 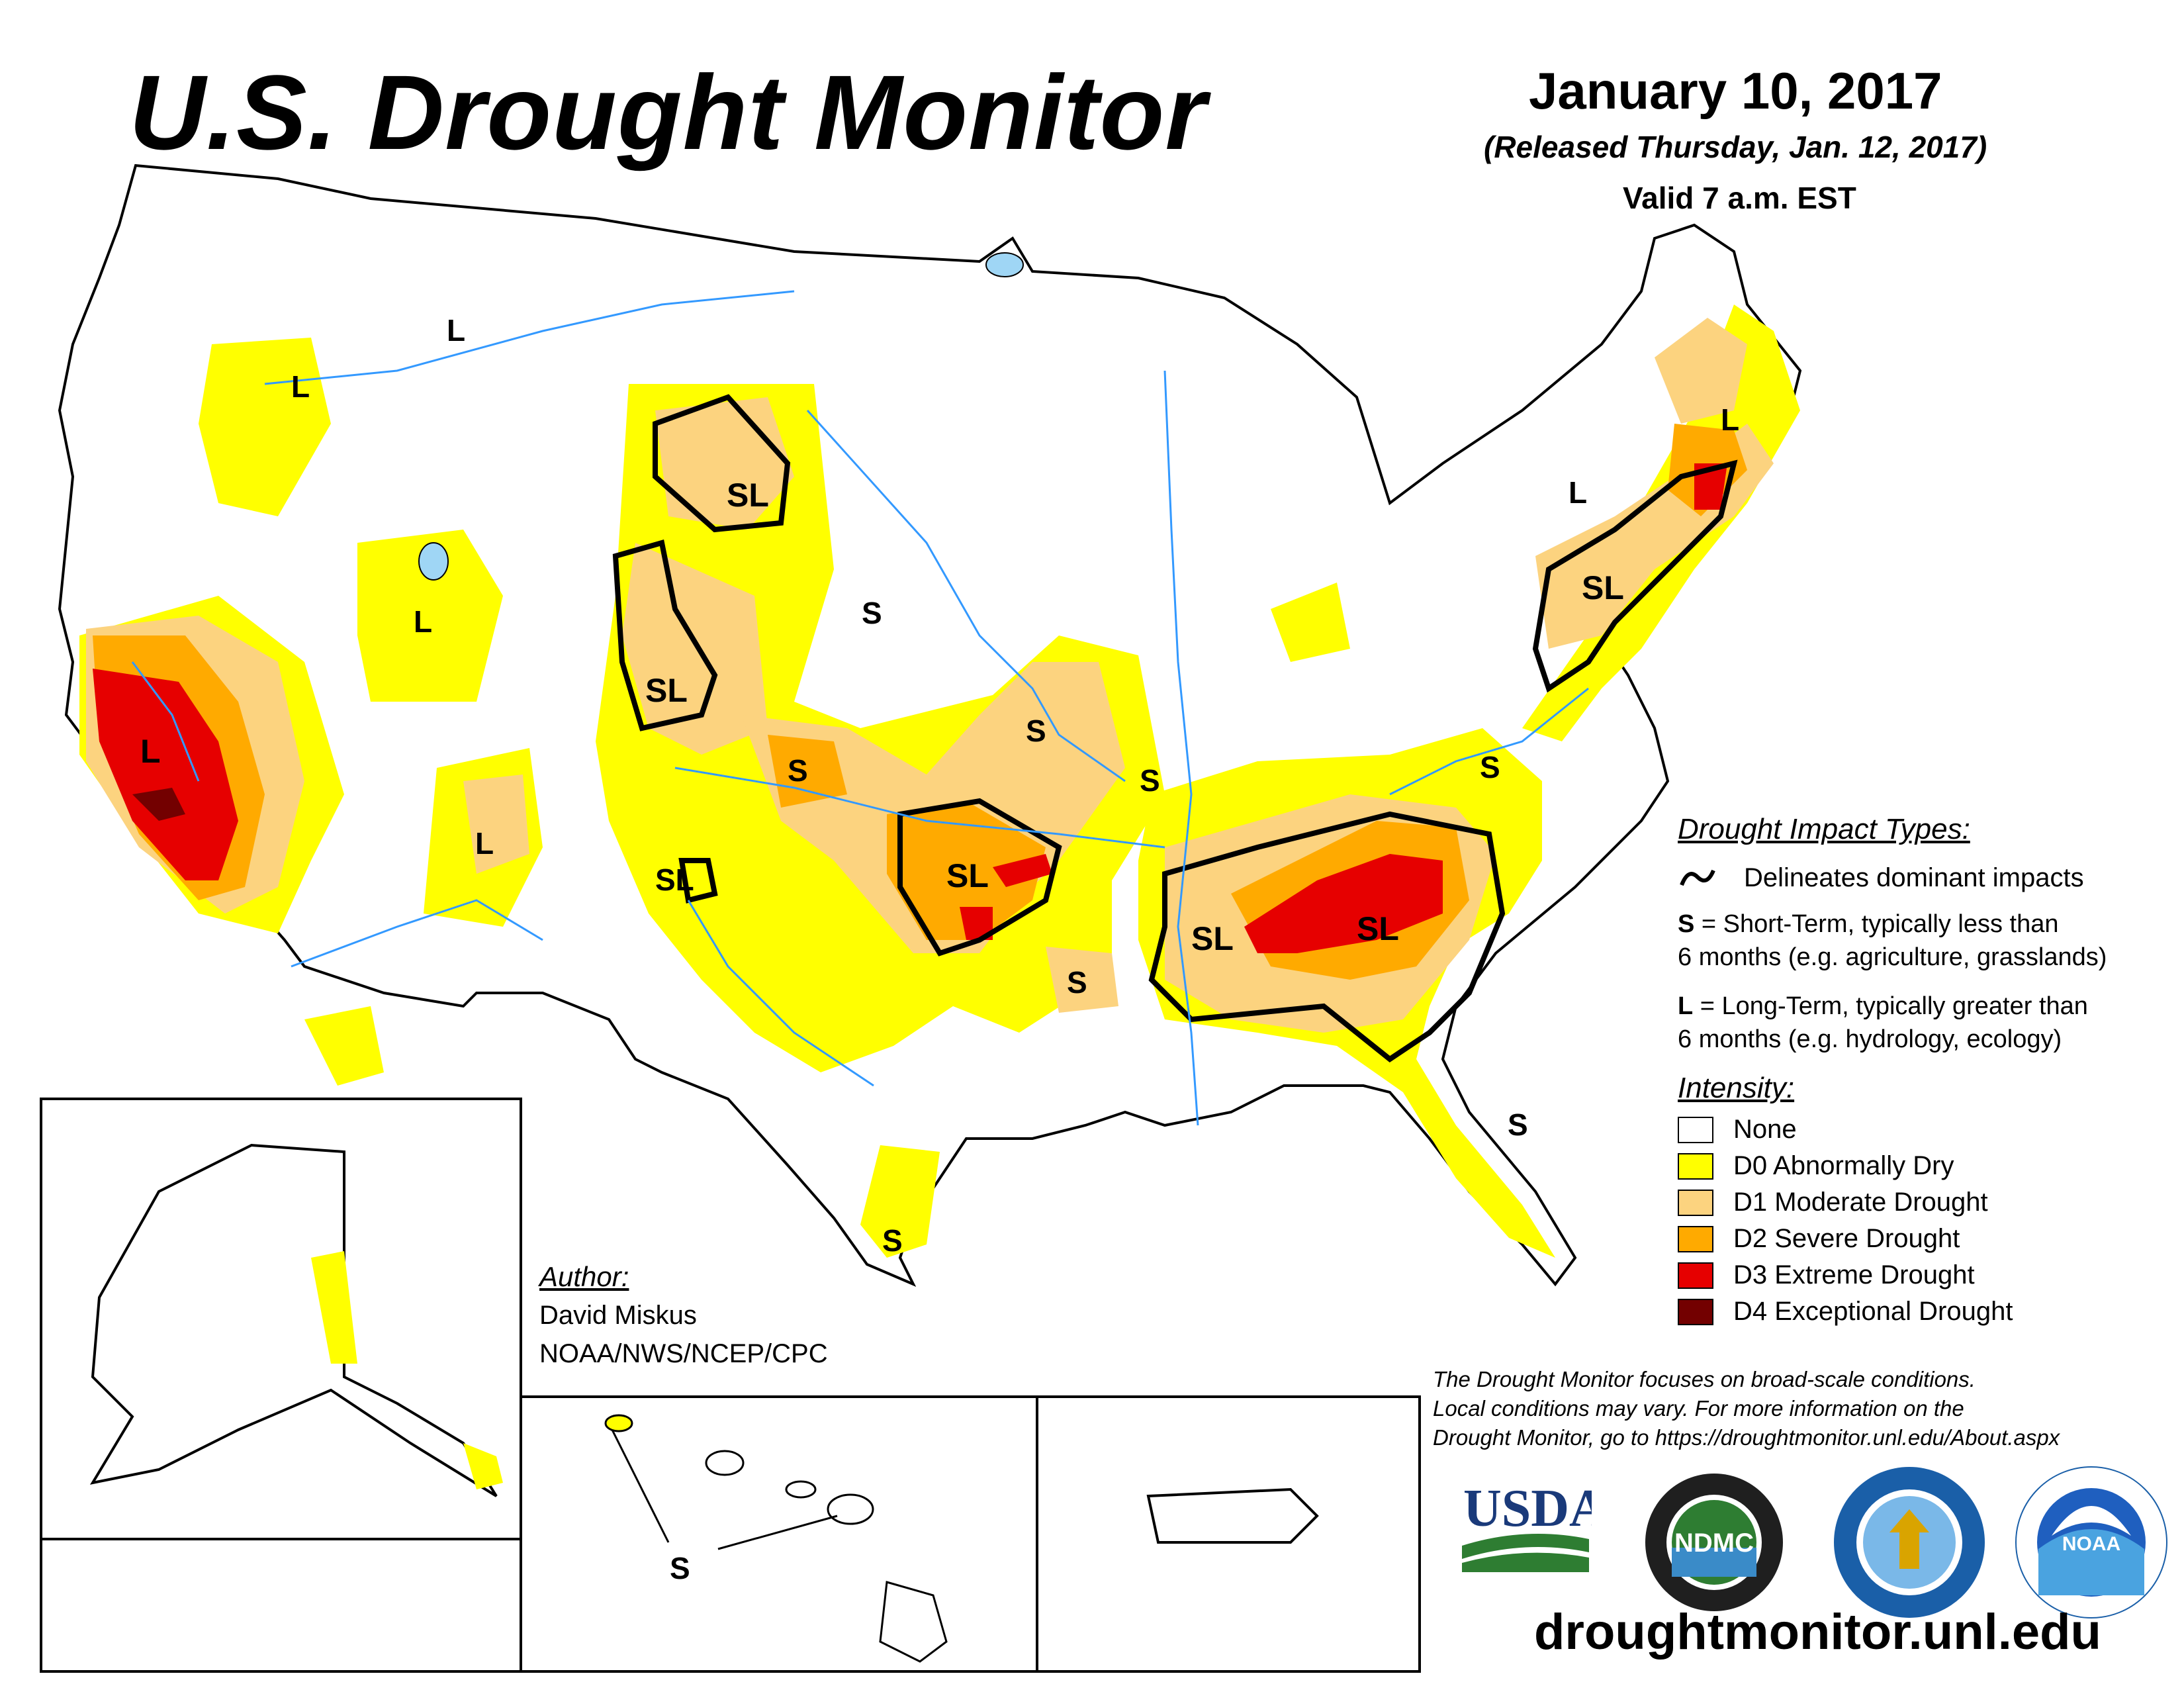 I want to click on map-label-sl-ok: SL, so click(x=967, y=875).